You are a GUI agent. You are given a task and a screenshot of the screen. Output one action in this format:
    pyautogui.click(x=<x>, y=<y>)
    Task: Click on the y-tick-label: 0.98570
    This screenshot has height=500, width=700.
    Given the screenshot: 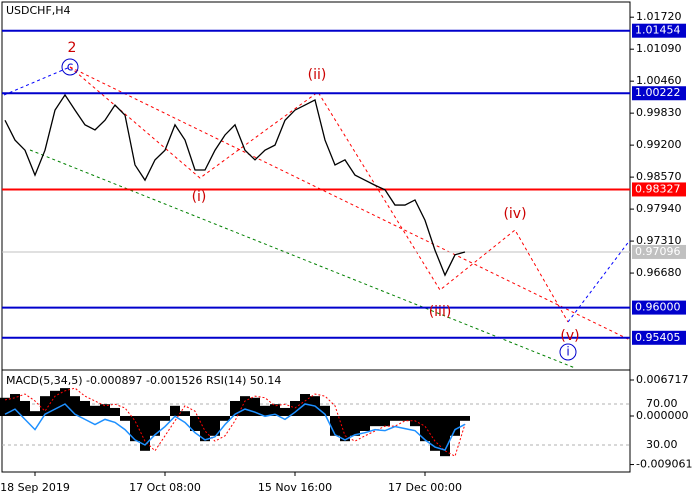 What is the action you would take?
    pyautogui.click(x=659, y=176)
    